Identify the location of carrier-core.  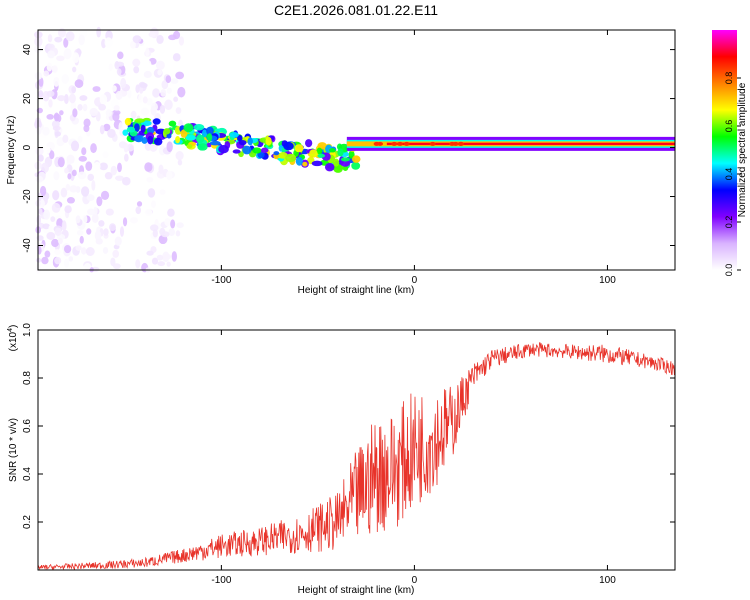
(530, 144).